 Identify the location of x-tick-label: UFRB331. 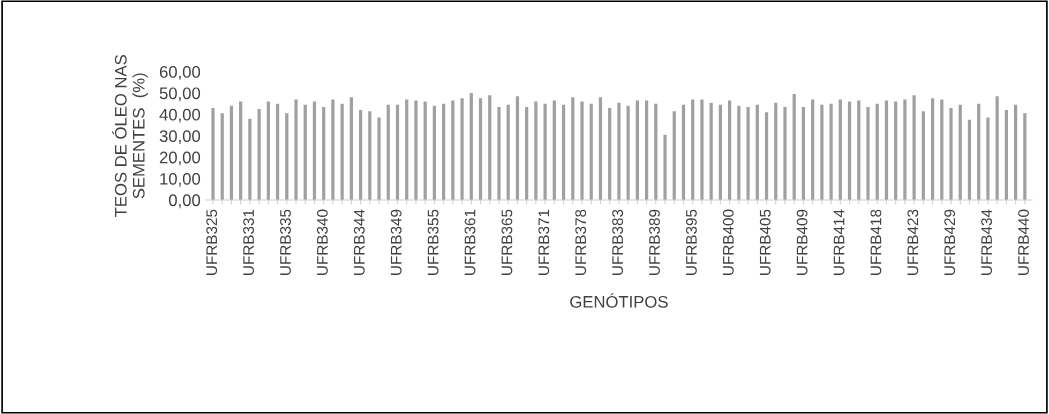
(248, 242).